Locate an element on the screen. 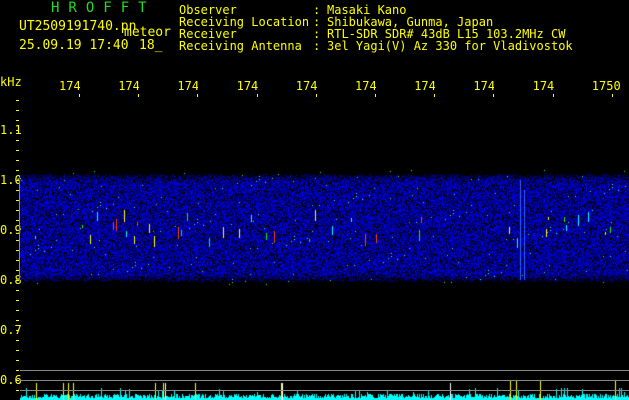  app-title: HROFFT is located at coordinates (103, 8).